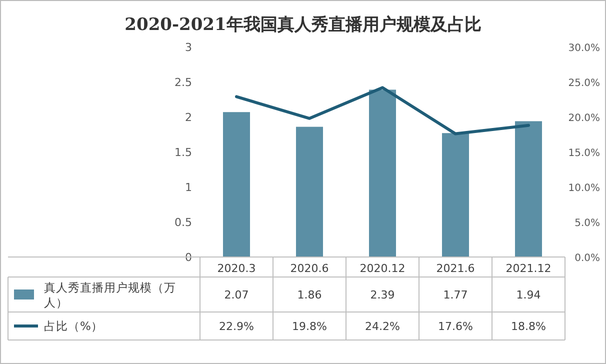 Image resolution: width=606 pixels, height=364 pixels. I want to click on y2-tick-label: 25.0%, so click(584, 83).